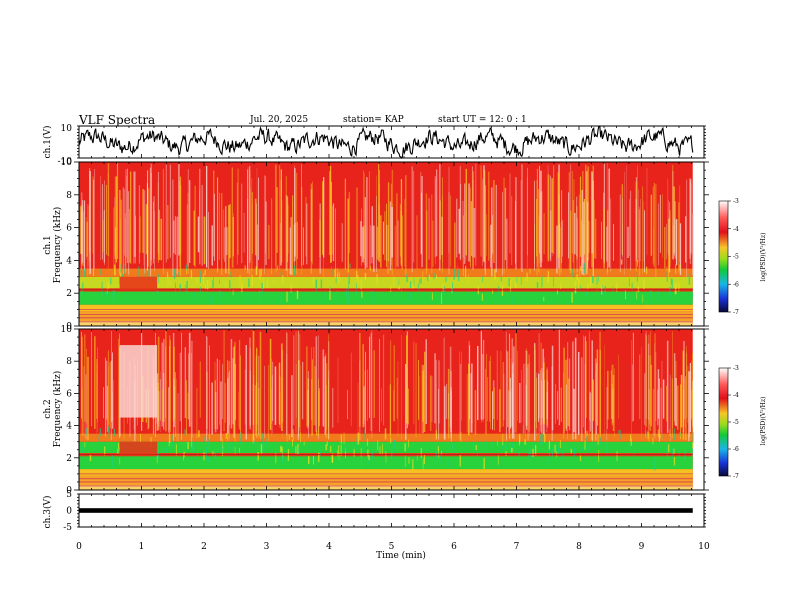 The width and height of the screenshot is (792, 612). What do you see at coordinates (736, 201) in the screenshot?
I see `colorbar-tick-label: -3` at bounding box center [736, 201].